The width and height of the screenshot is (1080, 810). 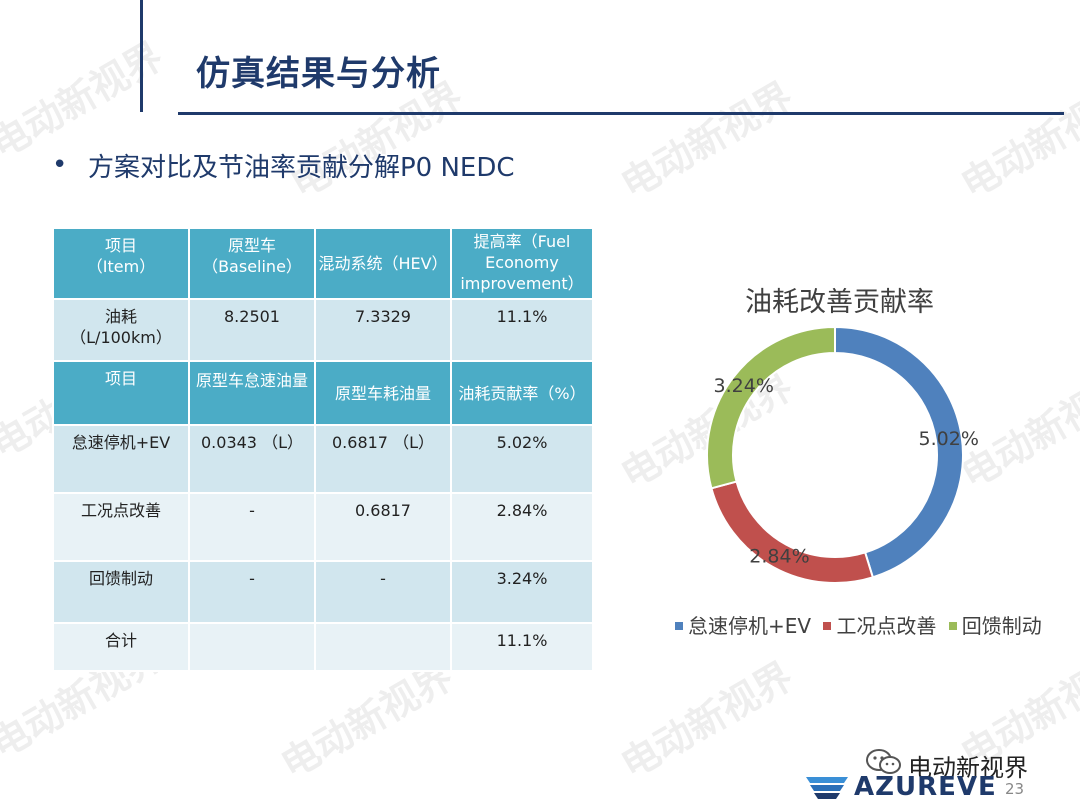 I want to click on table-row: 油耗 （L/100km） 8.2501 7.3329 11.1%, so click(x=323, y=330).